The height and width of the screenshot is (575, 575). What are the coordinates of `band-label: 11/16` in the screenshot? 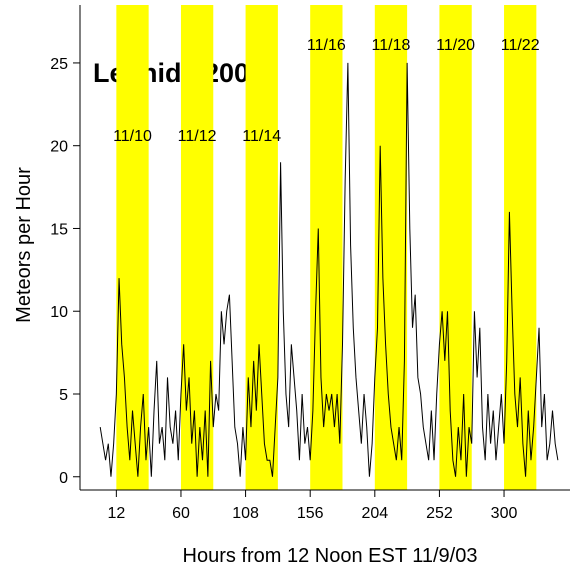 It's located at (326, 45).